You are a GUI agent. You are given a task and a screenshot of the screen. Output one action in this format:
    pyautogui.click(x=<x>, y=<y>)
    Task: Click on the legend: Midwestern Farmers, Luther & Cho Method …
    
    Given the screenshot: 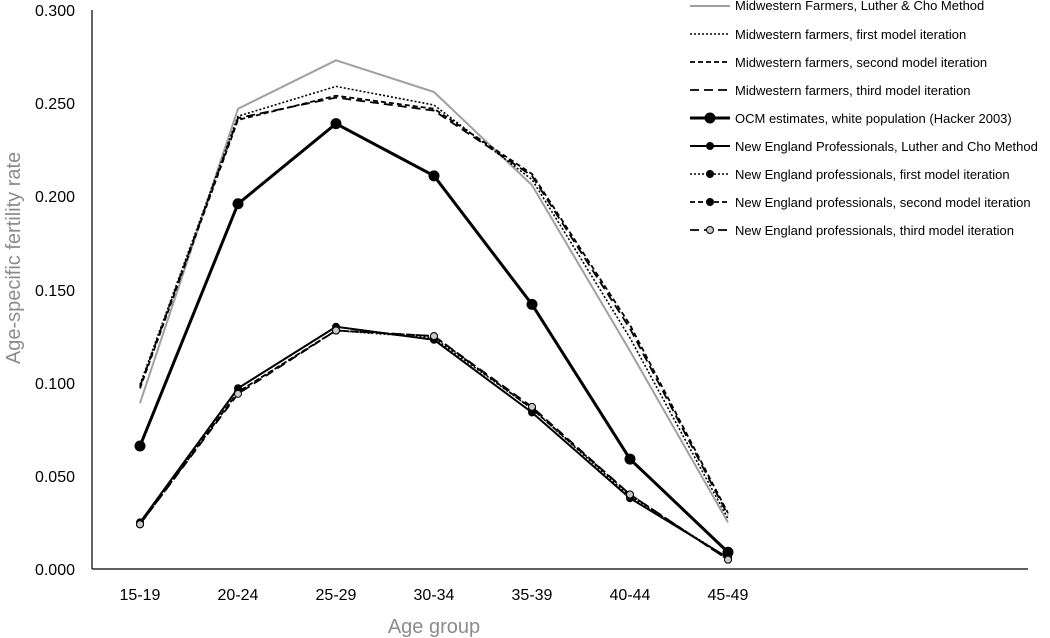 What is the action you would take?
    pyautogui.click(x=864, y=119)
    